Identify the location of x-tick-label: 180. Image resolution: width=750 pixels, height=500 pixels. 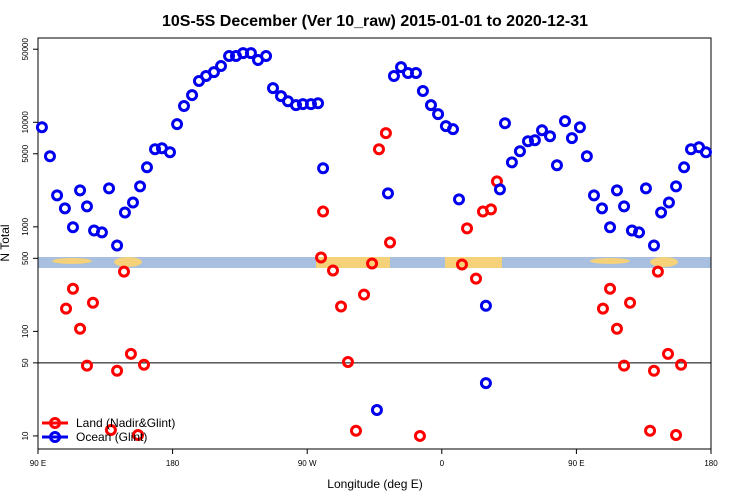
(711, 463).